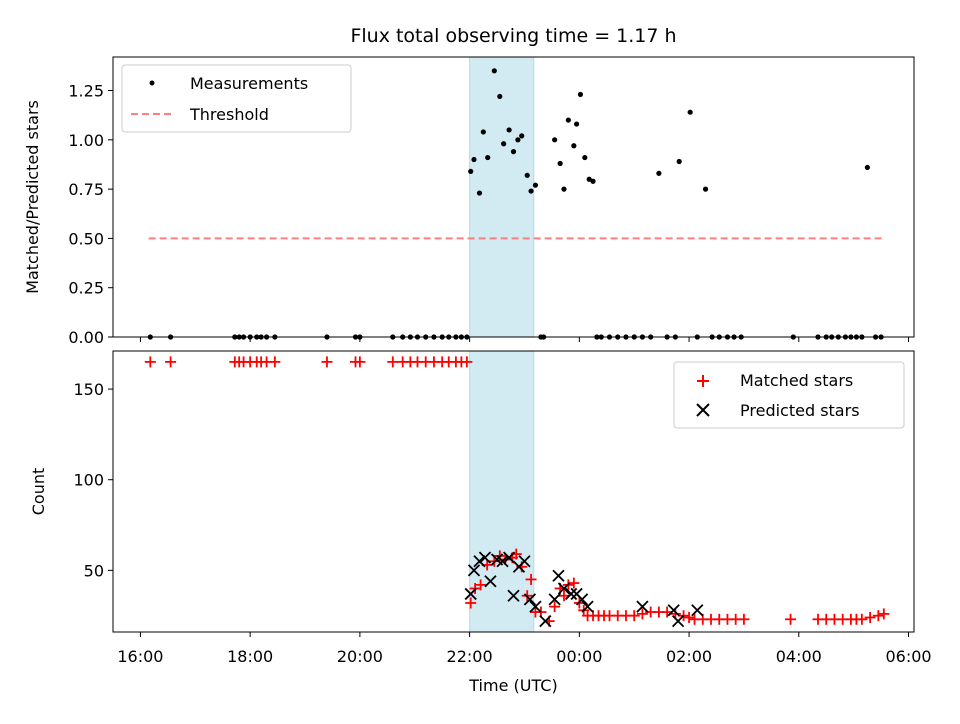 This screenshot has width=960, height=724. Describe the element at coordinates (908, 656) in the screenshot. I see `count-x-tick-label: 06:00` at that location.